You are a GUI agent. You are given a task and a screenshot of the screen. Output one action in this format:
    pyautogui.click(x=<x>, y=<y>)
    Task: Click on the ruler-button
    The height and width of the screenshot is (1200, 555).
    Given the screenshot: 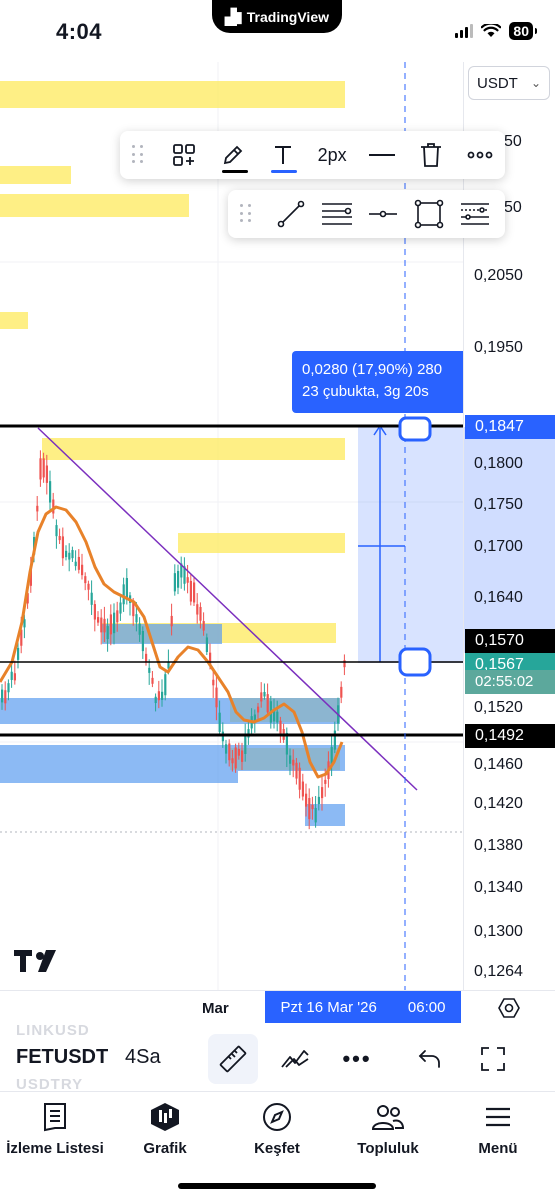 What is the action you would take?
    pyautogui.click(x=233, y=1059)
    